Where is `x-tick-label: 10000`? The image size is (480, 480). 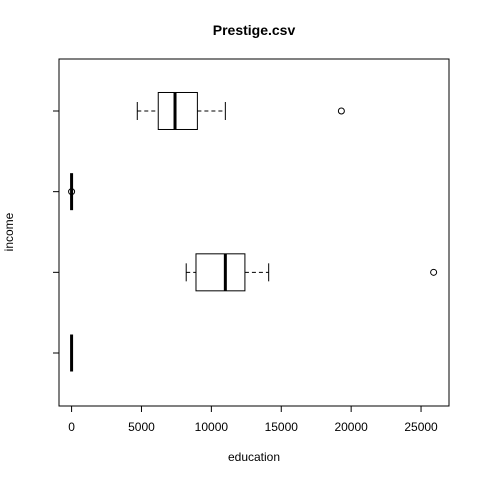 x-tick-label: 10000 is located at coordinates (212, 427).